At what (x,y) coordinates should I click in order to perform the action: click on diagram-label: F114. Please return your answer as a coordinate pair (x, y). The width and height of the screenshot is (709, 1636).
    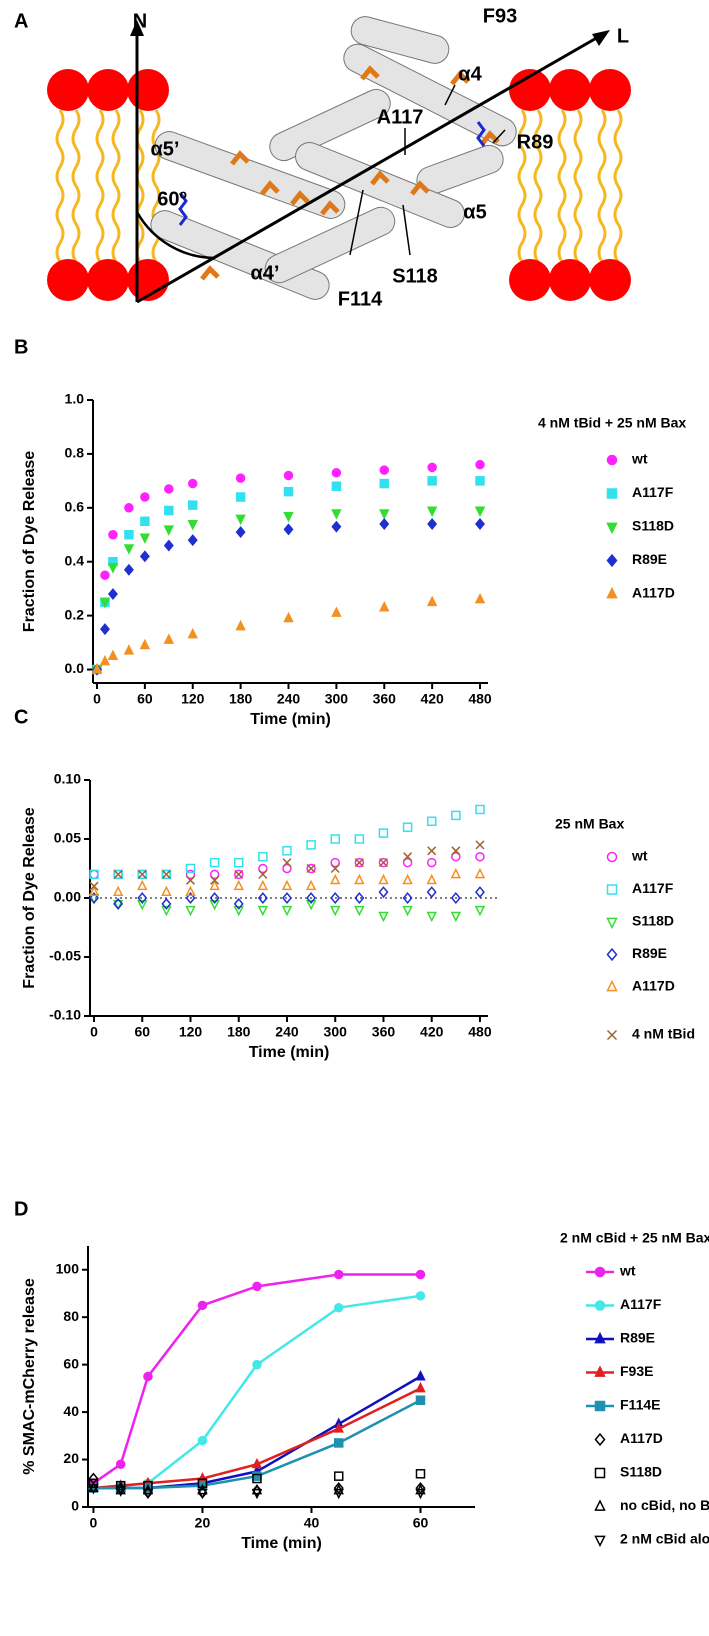
    Looking at the image, I should click on (360, 299).